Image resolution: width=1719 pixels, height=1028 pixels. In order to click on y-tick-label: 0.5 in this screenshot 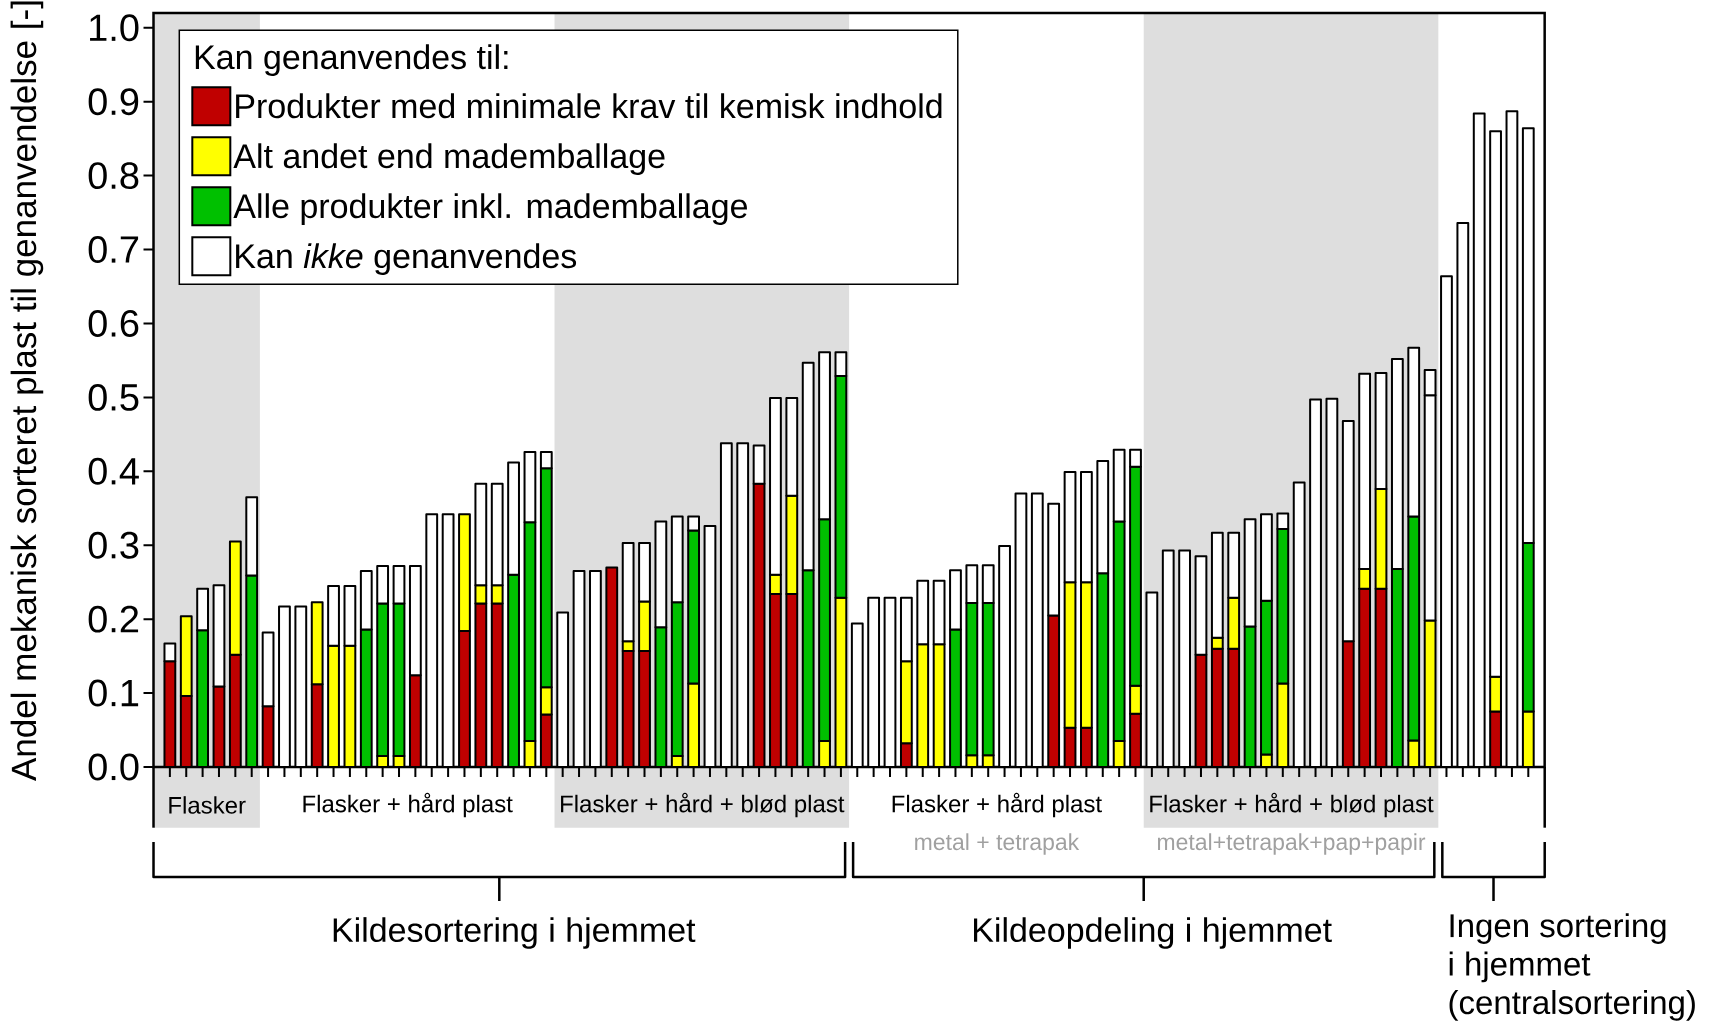, I will do `click(113, 397)`.